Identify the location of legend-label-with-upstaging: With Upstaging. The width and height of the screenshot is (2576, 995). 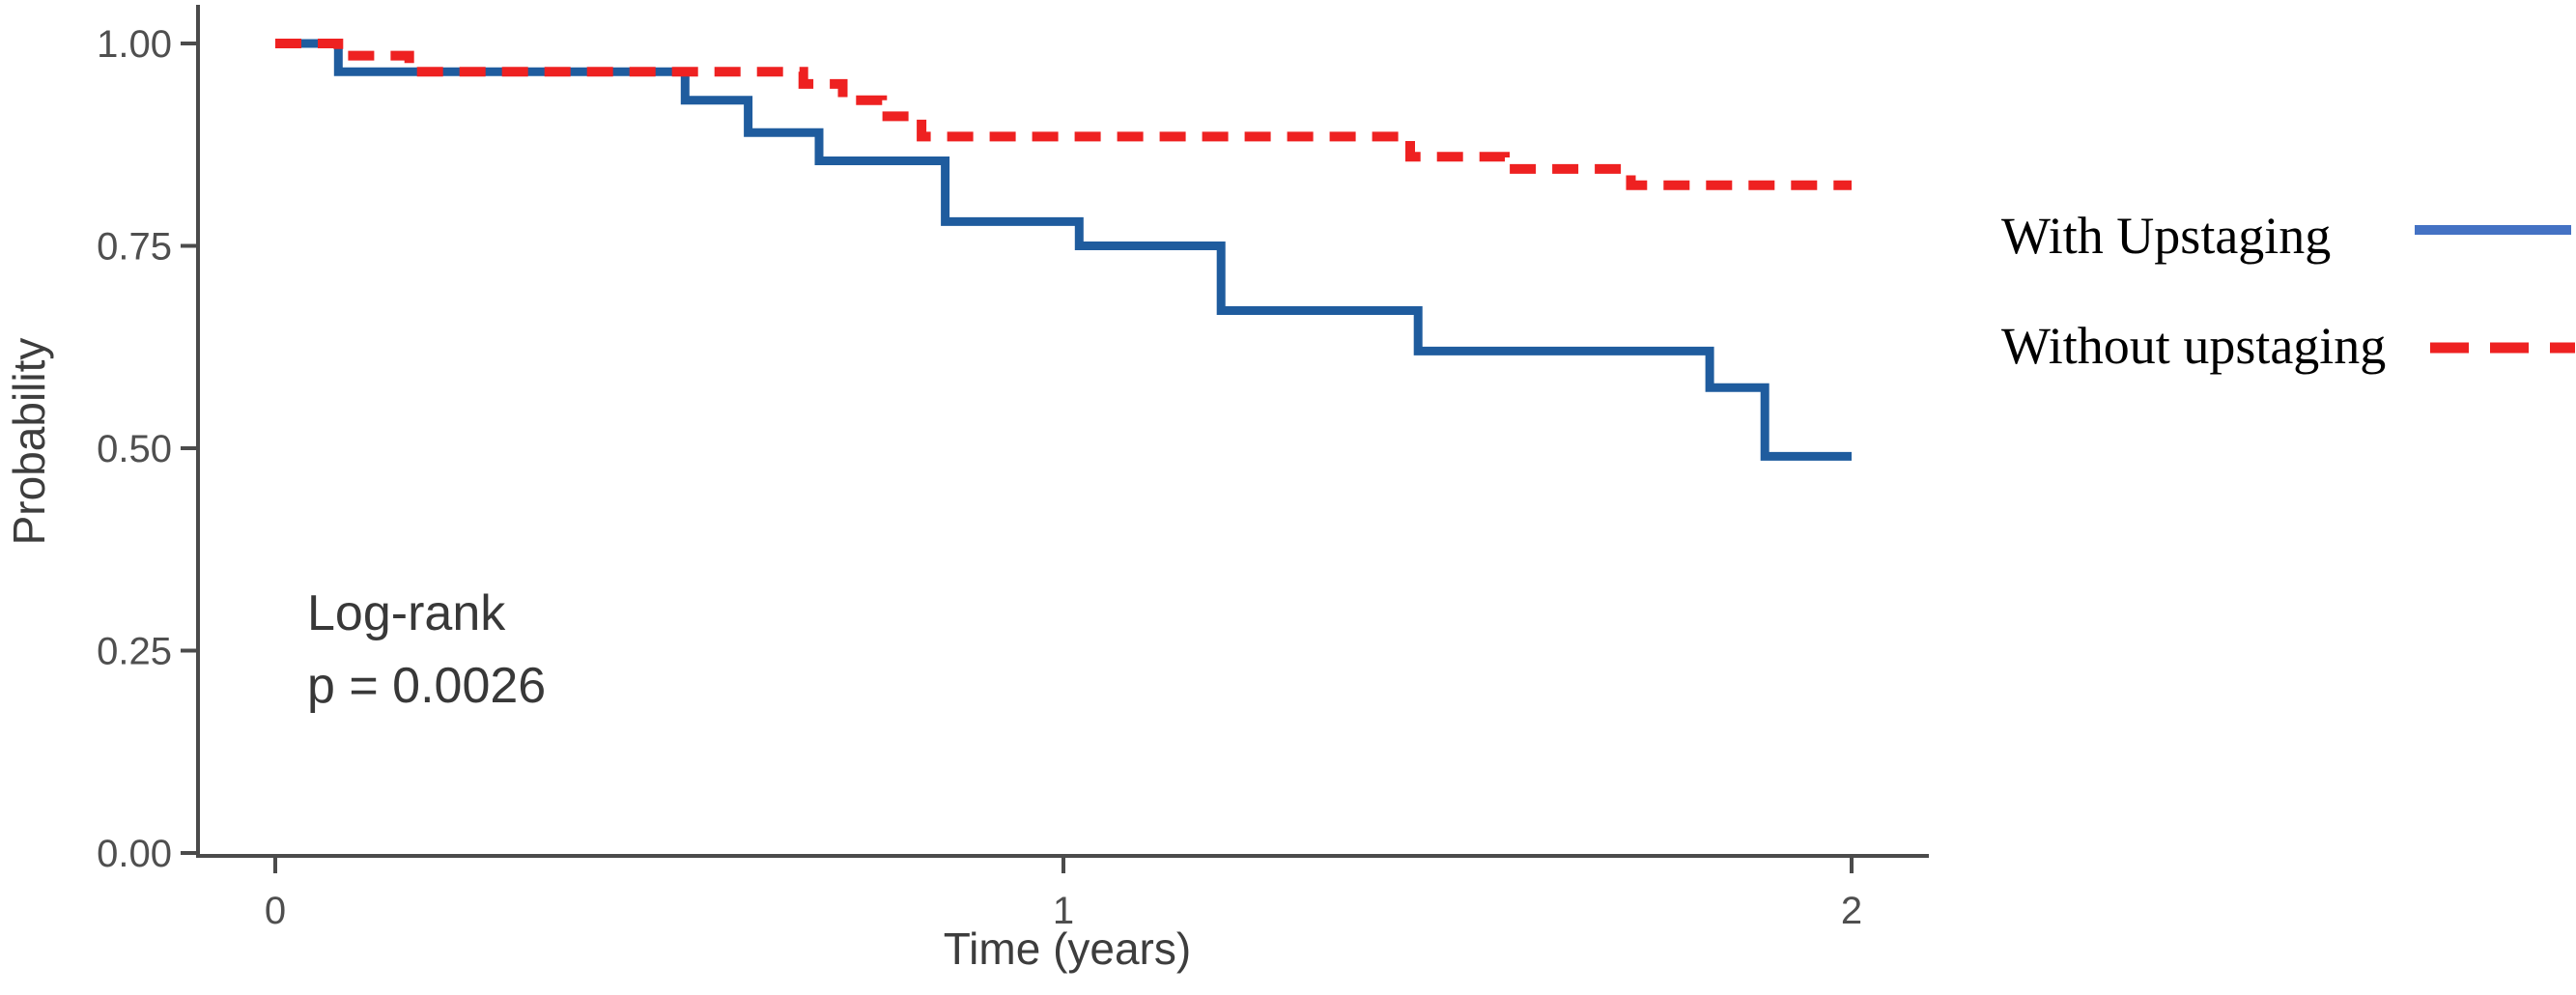
(2166, 236).